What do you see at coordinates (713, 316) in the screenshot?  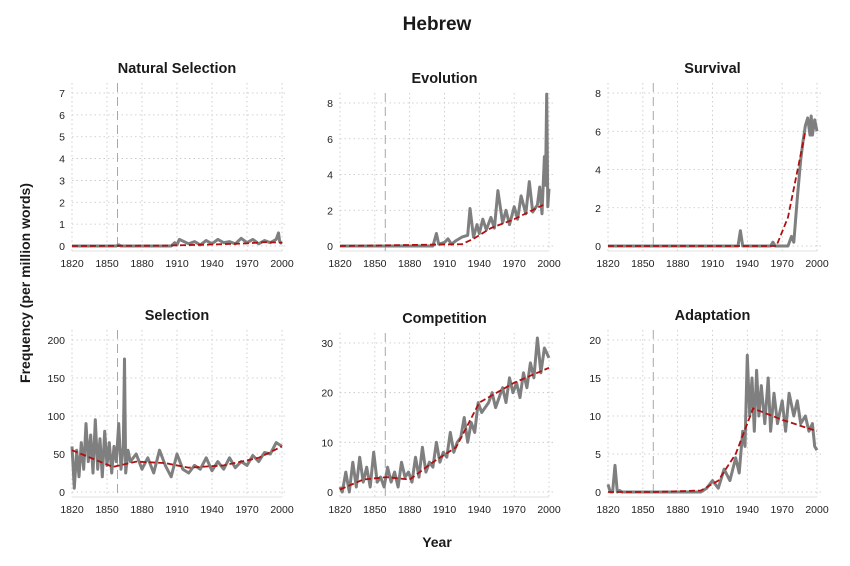 I see `panel-title: Adaptation` at bounding box center [713, 316].